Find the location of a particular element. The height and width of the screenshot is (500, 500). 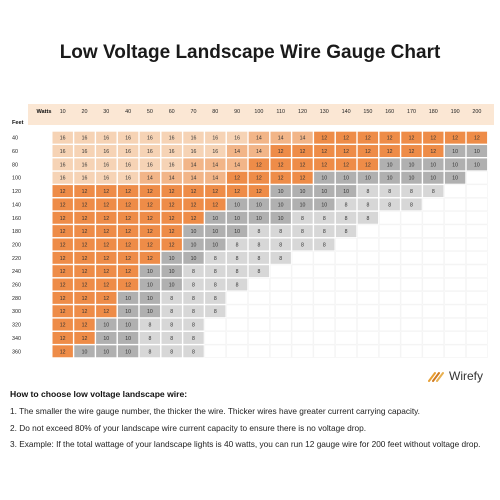

column-label: 130 is located at coordinates (324, 112).